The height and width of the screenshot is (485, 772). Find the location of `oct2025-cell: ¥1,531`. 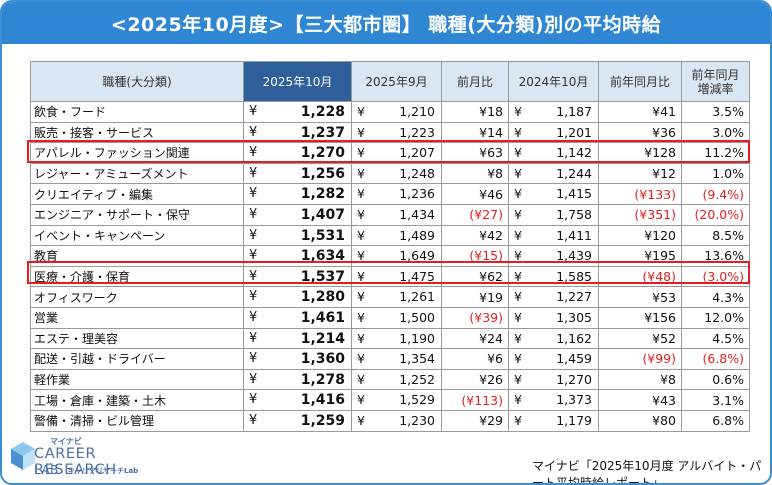

oct2025-cell: ¥1,531 is located at coordinates (297, 235).